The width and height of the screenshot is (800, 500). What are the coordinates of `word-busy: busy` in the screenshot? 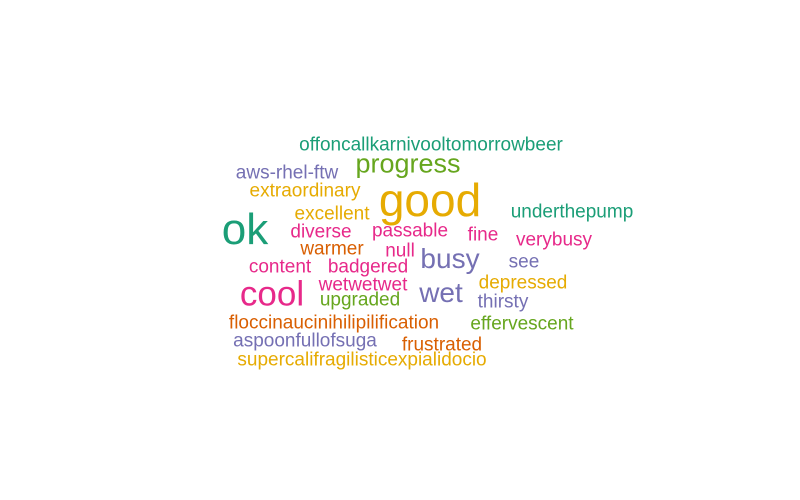 It's located at (450, 258).